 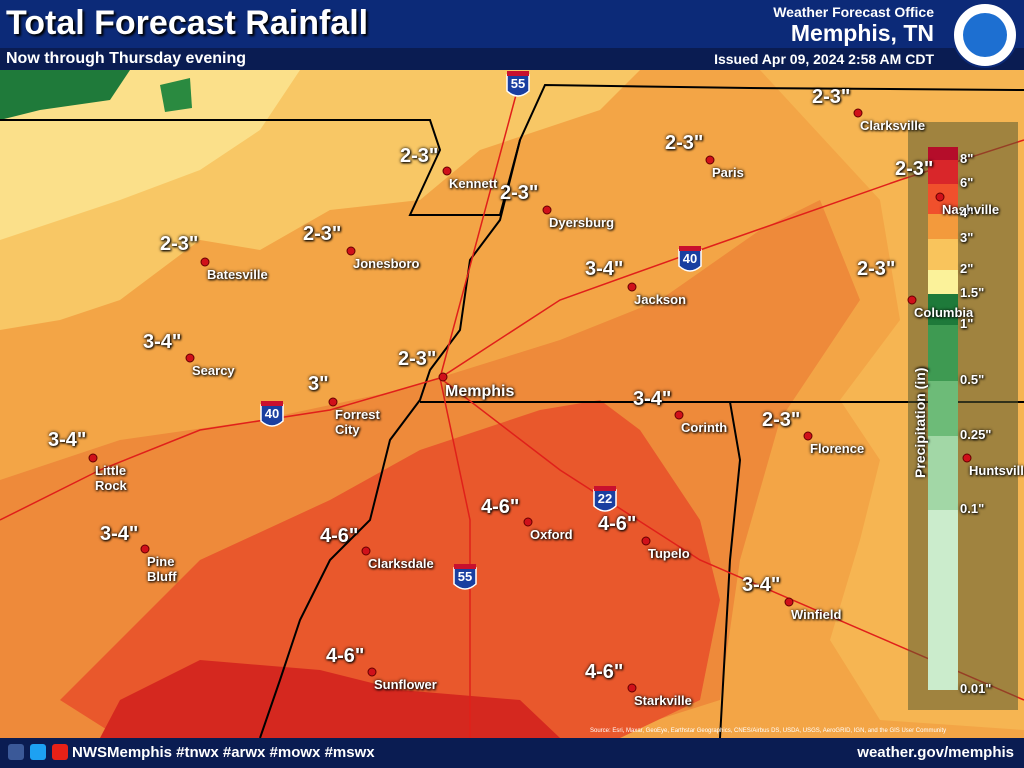 I want to click on highway-shield: 22, so click(x=605, y=499).